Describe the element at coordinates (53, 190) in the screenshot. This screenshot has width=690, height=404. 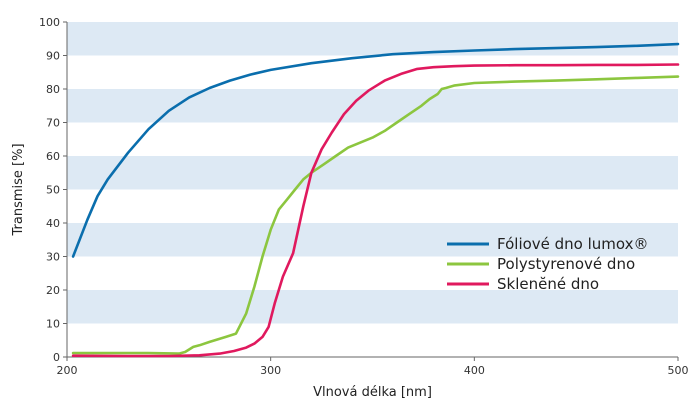
I see `y-tick-label: 50` at that location.